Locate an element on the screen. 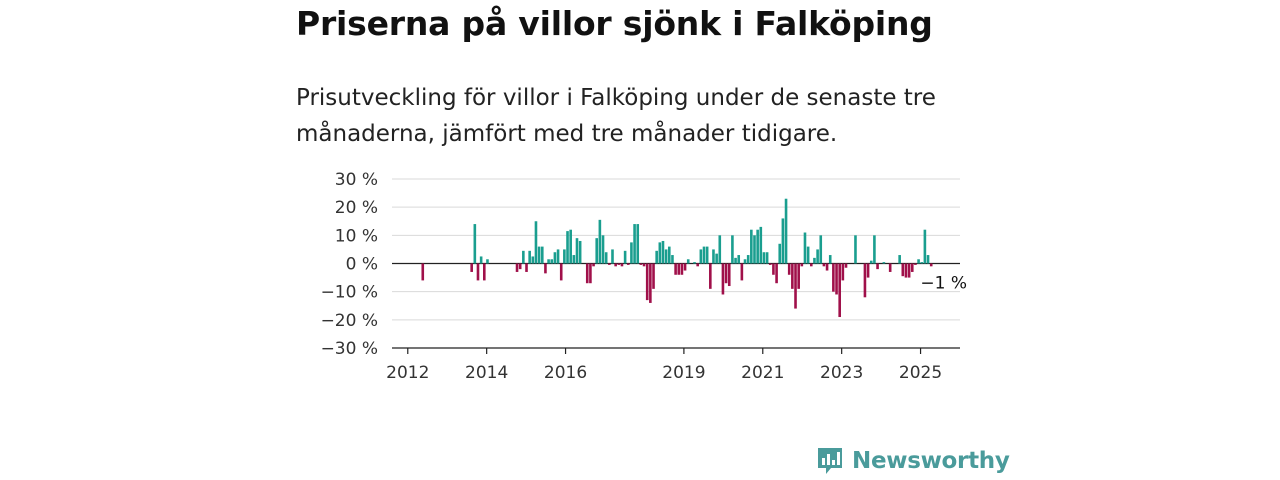 This screenshot has height=480, width=1280. y-tick-label: −20 % is located at coordinates (349, 321).